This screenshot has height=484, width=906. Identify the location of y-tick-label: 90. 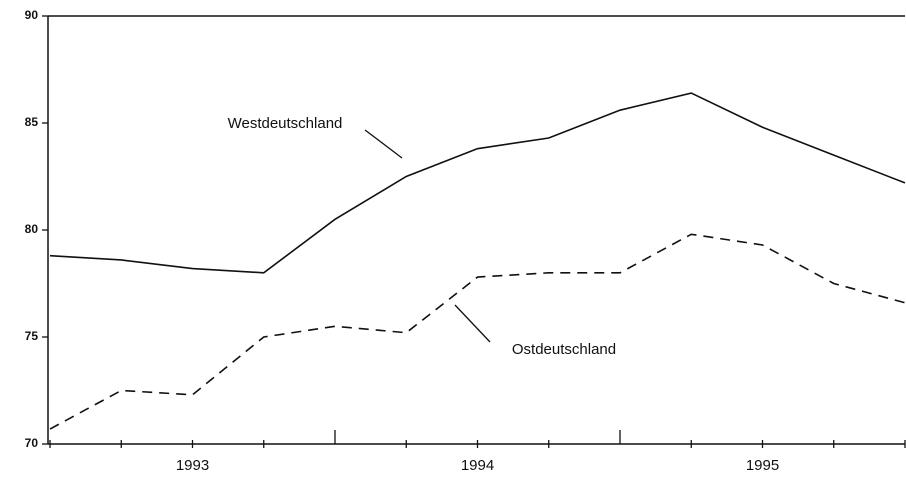
(32, 15).